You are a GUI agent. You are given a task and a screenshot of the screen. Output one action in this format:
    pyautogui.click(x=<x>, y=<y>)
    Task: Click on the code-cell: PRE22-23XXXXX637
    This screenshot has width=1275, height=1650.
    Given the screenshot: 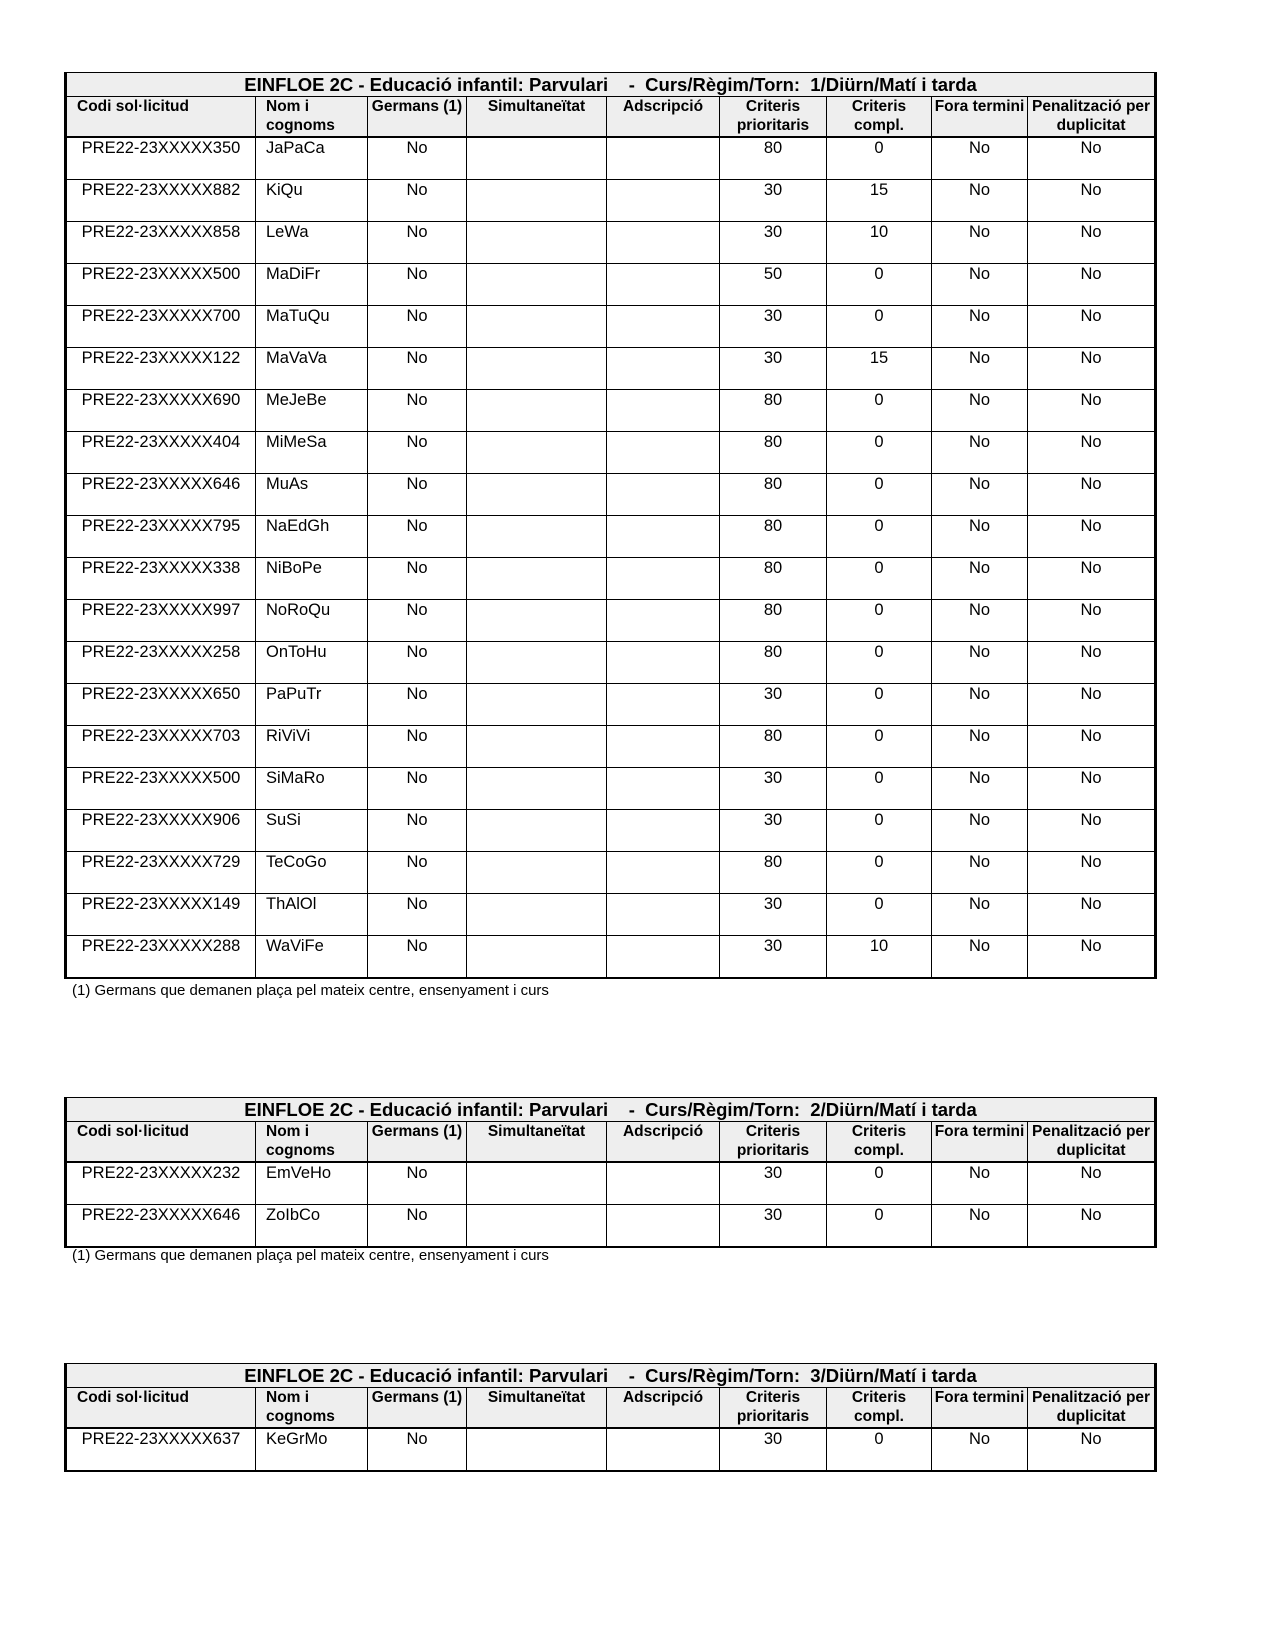 What is the action you would take?
    pyautogui.click(x=160, y=1449)
    